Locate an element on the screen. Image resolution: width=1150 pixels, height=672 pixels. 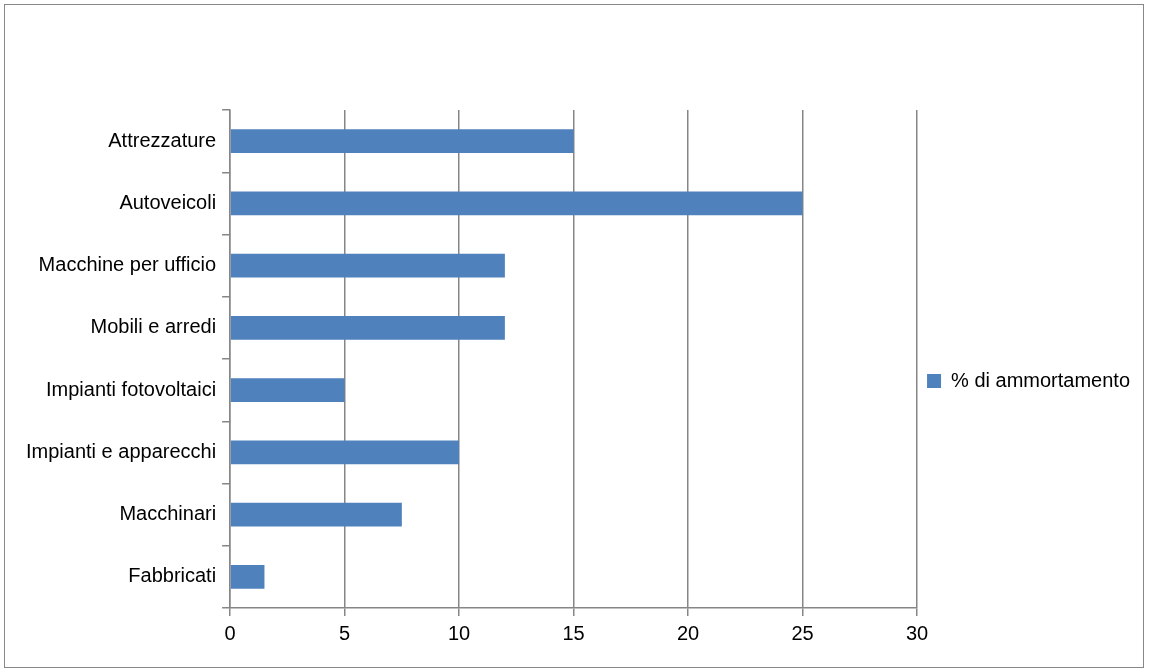
y-tick-label: Macchine per ufficio is located at coordinates (127, 264).